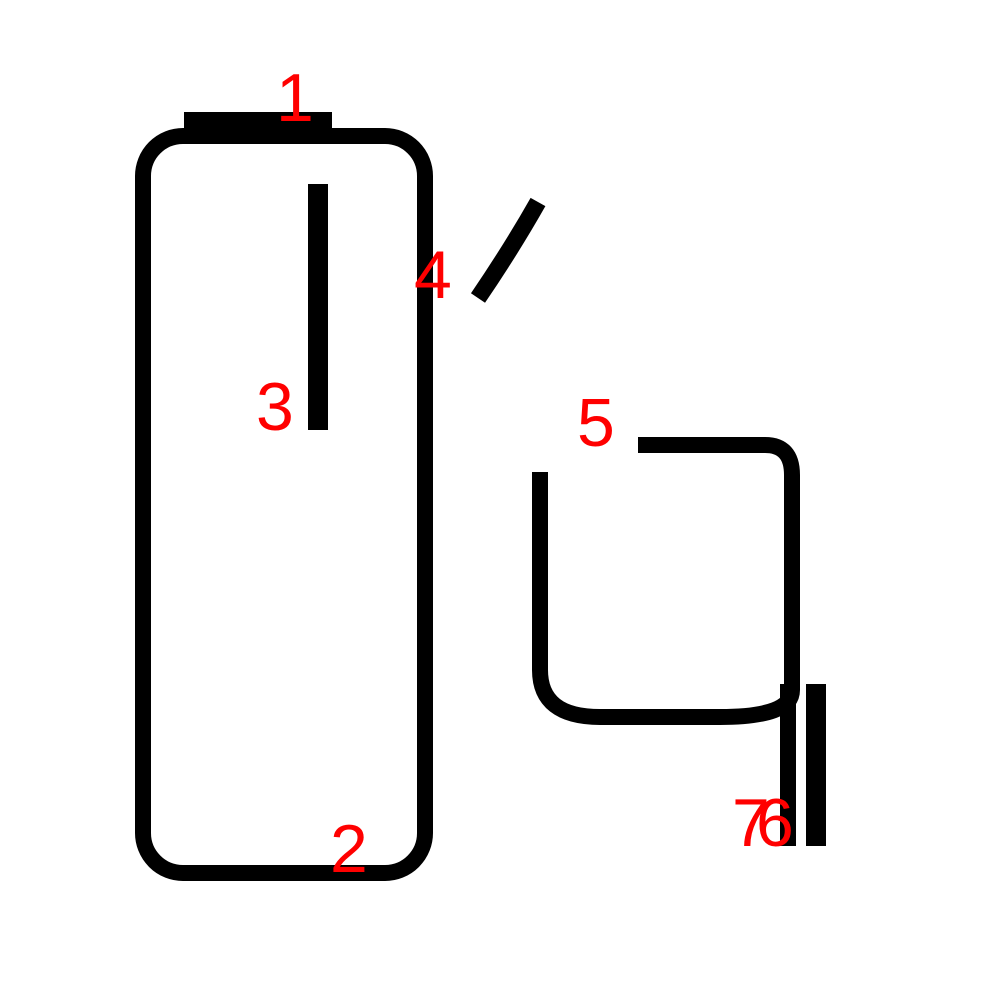 This screenshot has width=1000, height=1000. Describe the element at coordinates (433, 275) in the screenshot. I see `label-4: 4` at that location.